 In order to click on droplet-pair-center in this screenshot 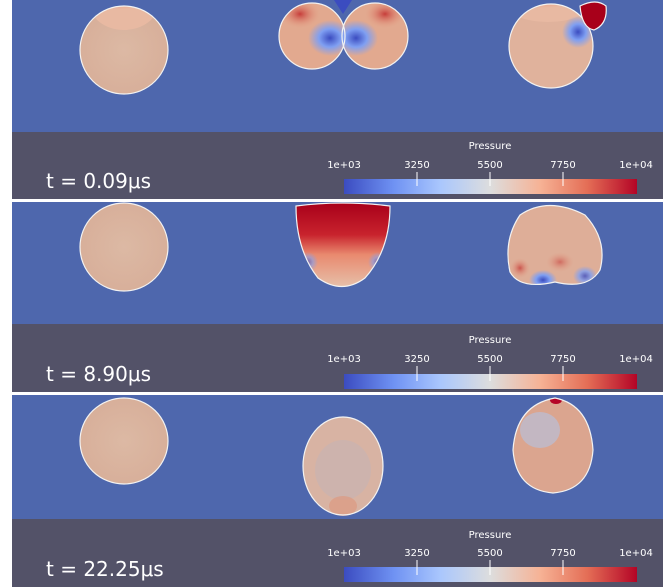, I will do `click(343, 35)`.